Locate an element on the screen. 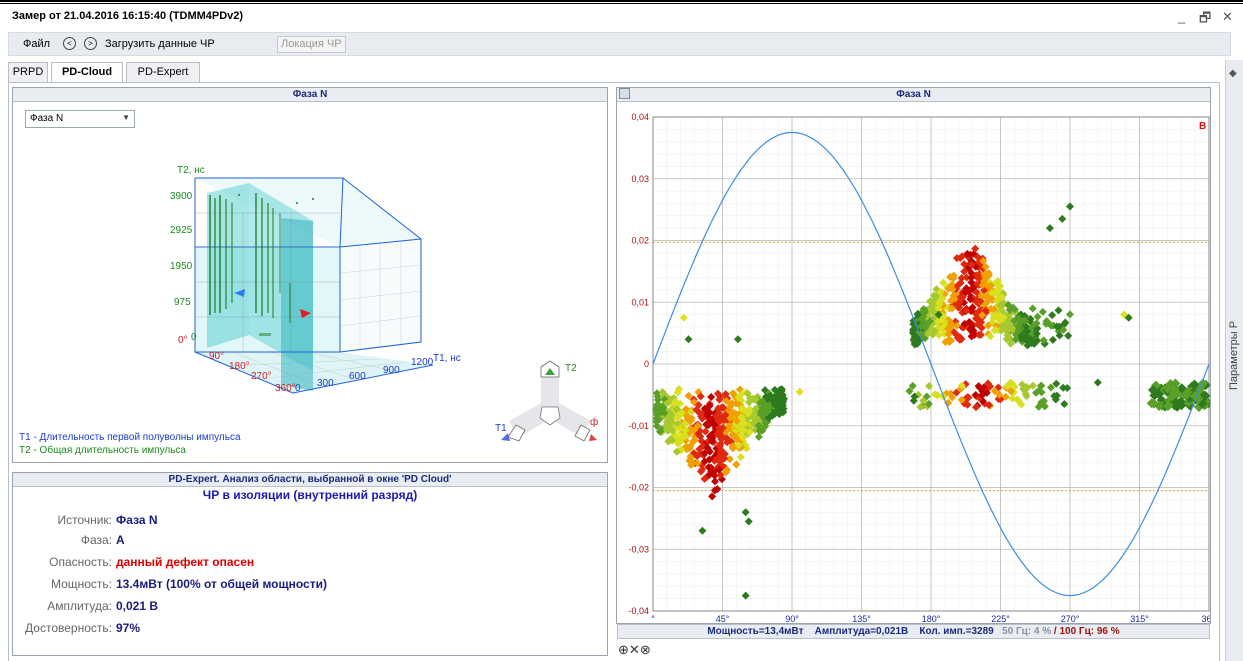 The image size is (1243, 661). status-f50: 50 Гц: 4 % is located at coordinates (1027, 631).